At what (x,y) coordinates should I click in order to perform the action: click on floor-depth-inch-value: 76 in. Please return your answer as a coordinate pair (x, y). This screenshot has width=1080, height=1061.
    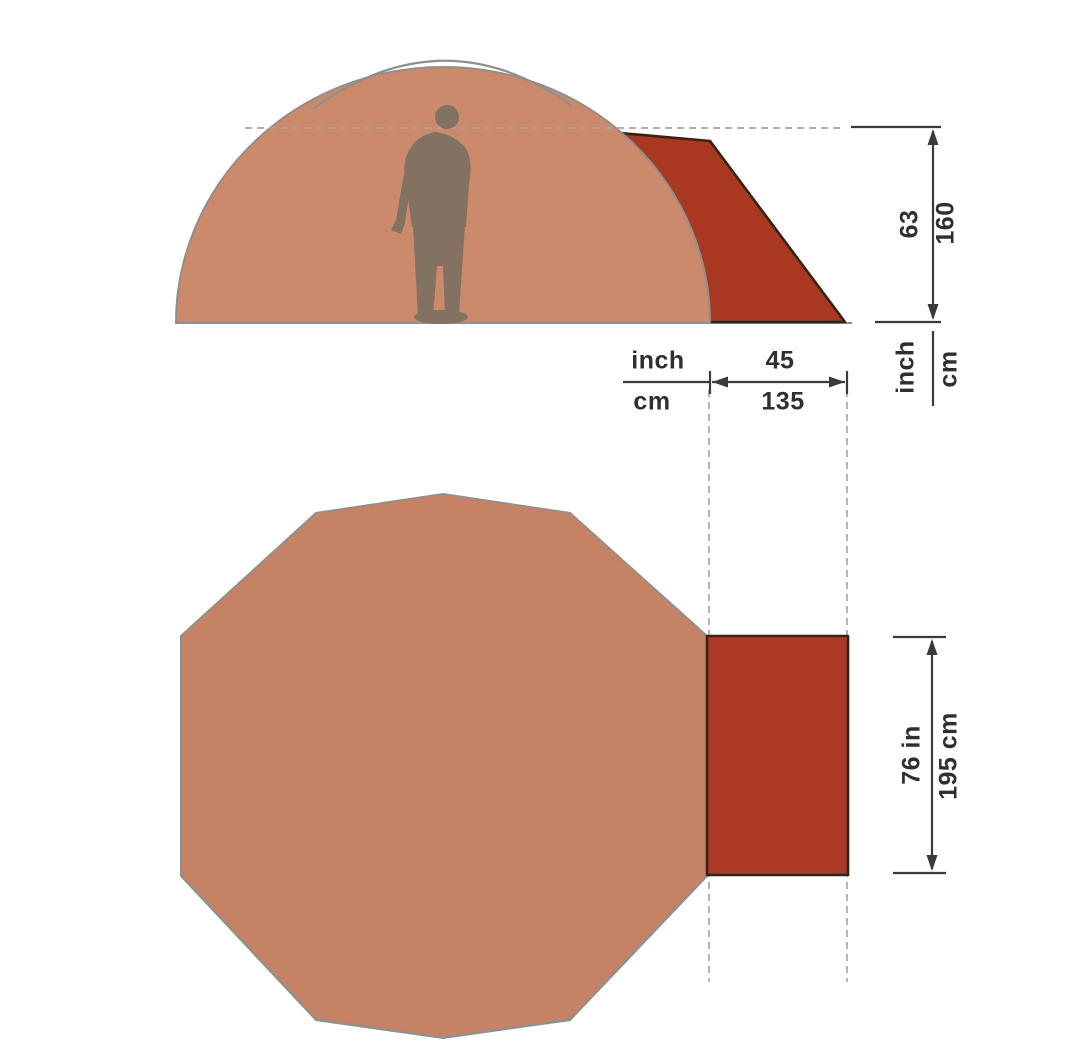
    Looking at the image, I should click on (911, 755).